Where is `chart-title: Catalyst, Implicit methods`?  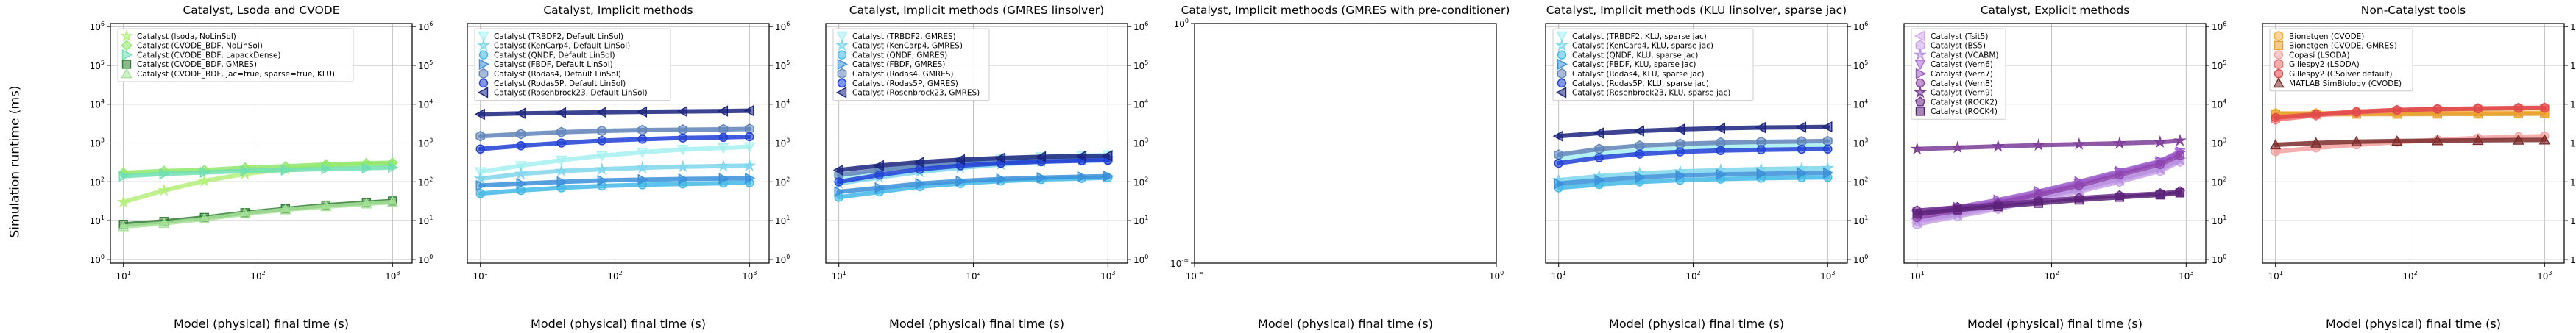
chart-title: Catalyst, Implicit methods is located at coordinates (618, 10).